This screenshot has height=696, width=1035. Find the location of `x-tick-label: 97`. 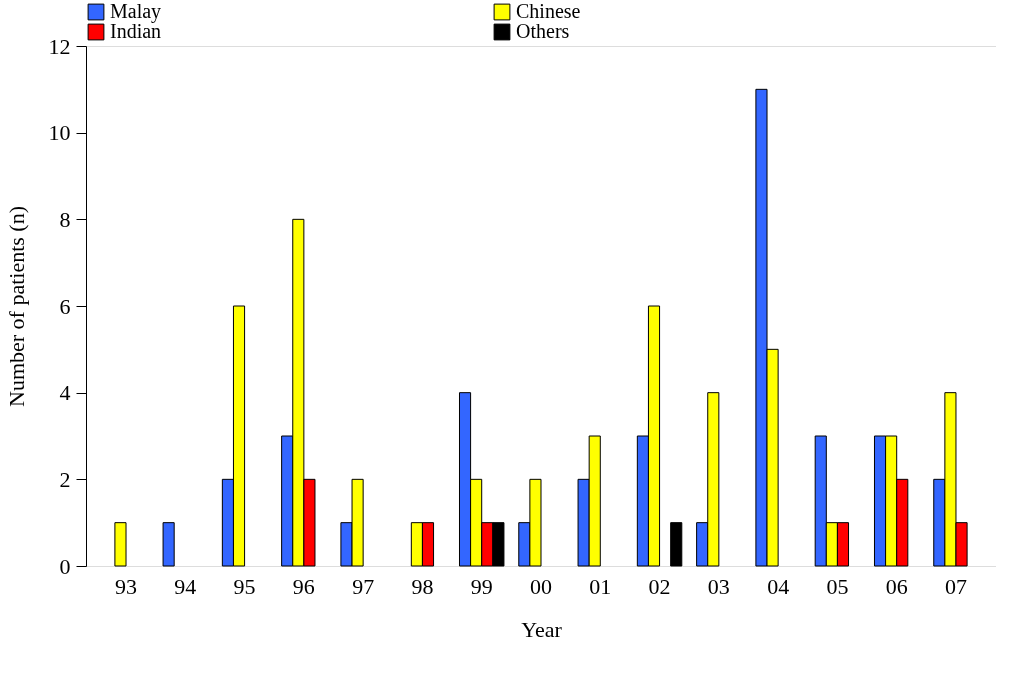

x-tick-label: 97 is located at coordinates (363, 586).